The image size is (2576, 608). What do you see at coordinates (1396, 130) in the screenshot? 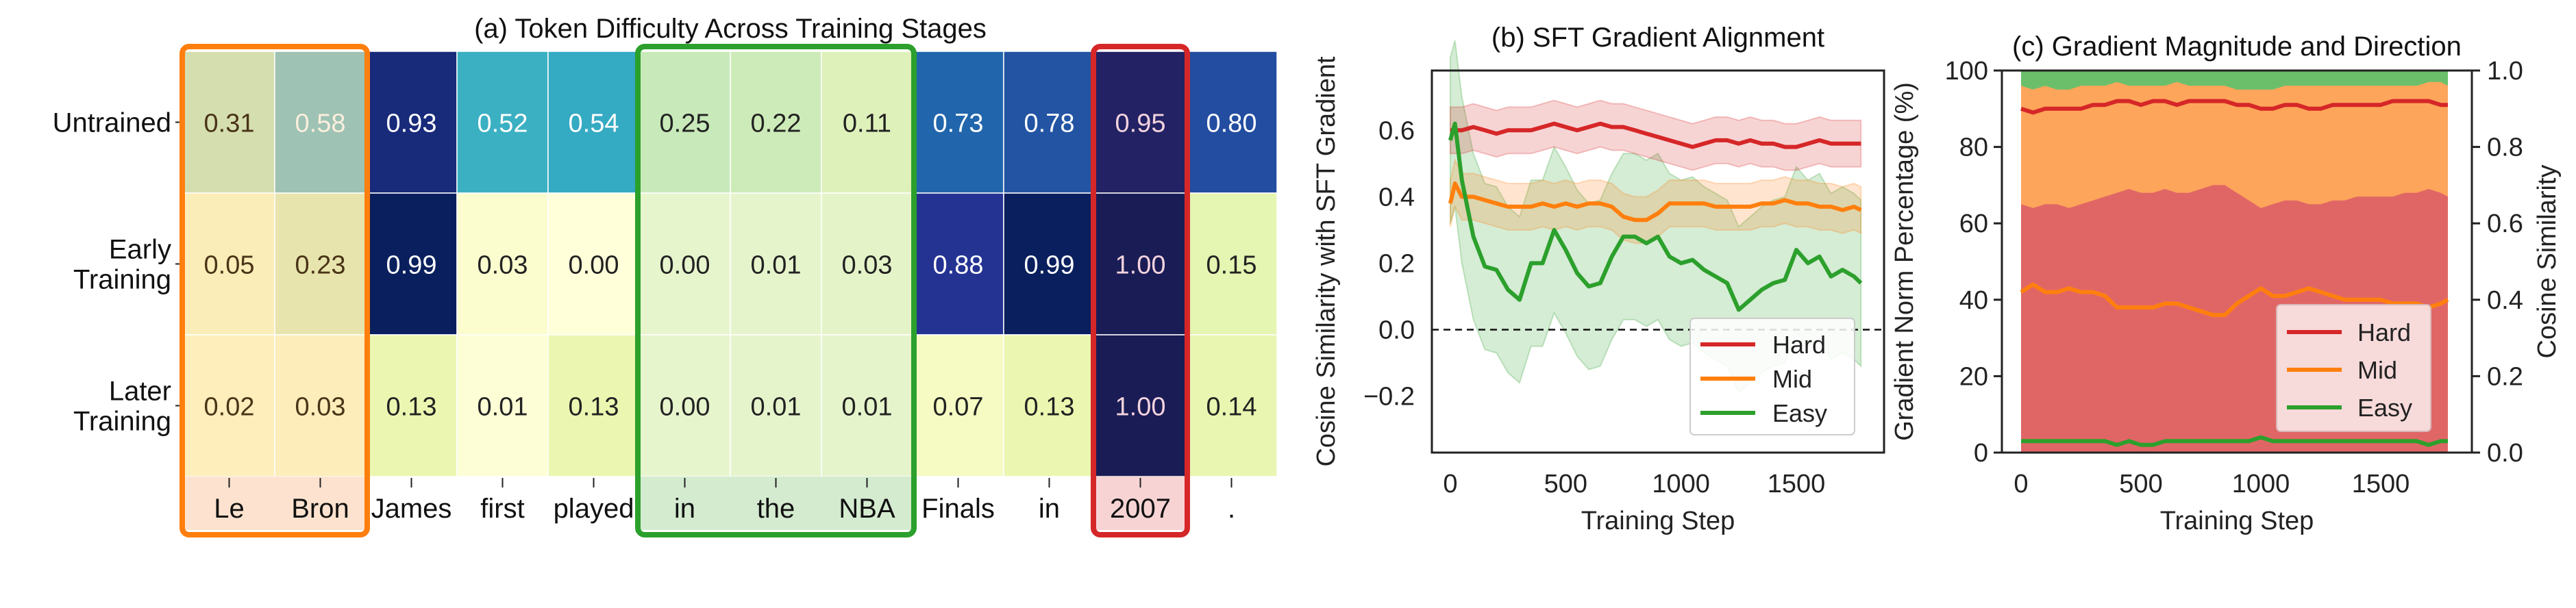
I see `y-tick-label: 0.6` at bounding box center [1396, 130].